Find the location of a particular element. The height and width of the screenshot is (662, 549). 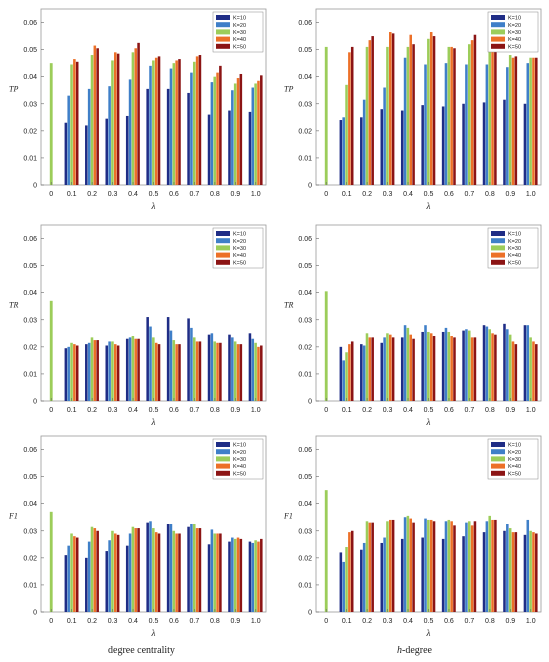

legend-label: K=10 is located at coordinates (514, 19).